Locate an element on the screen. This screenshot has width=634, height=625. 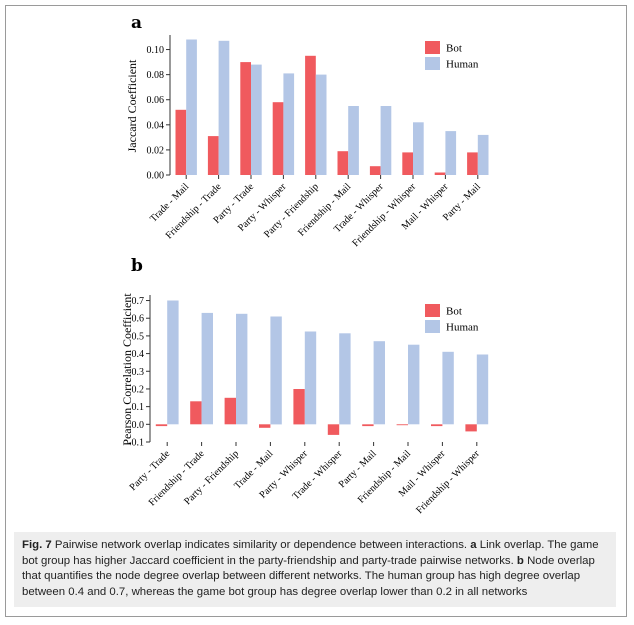
b-y-tick-label: 0.7 is located at coordinates (138, 301).